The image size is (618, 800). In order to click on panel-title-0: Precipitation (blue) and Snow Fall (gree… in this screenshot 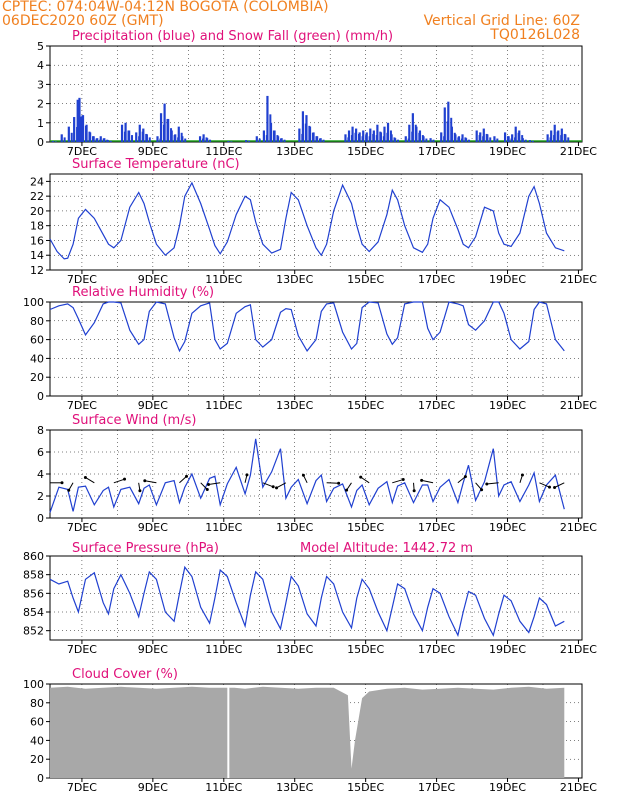, I will do `click(232, 36)`.